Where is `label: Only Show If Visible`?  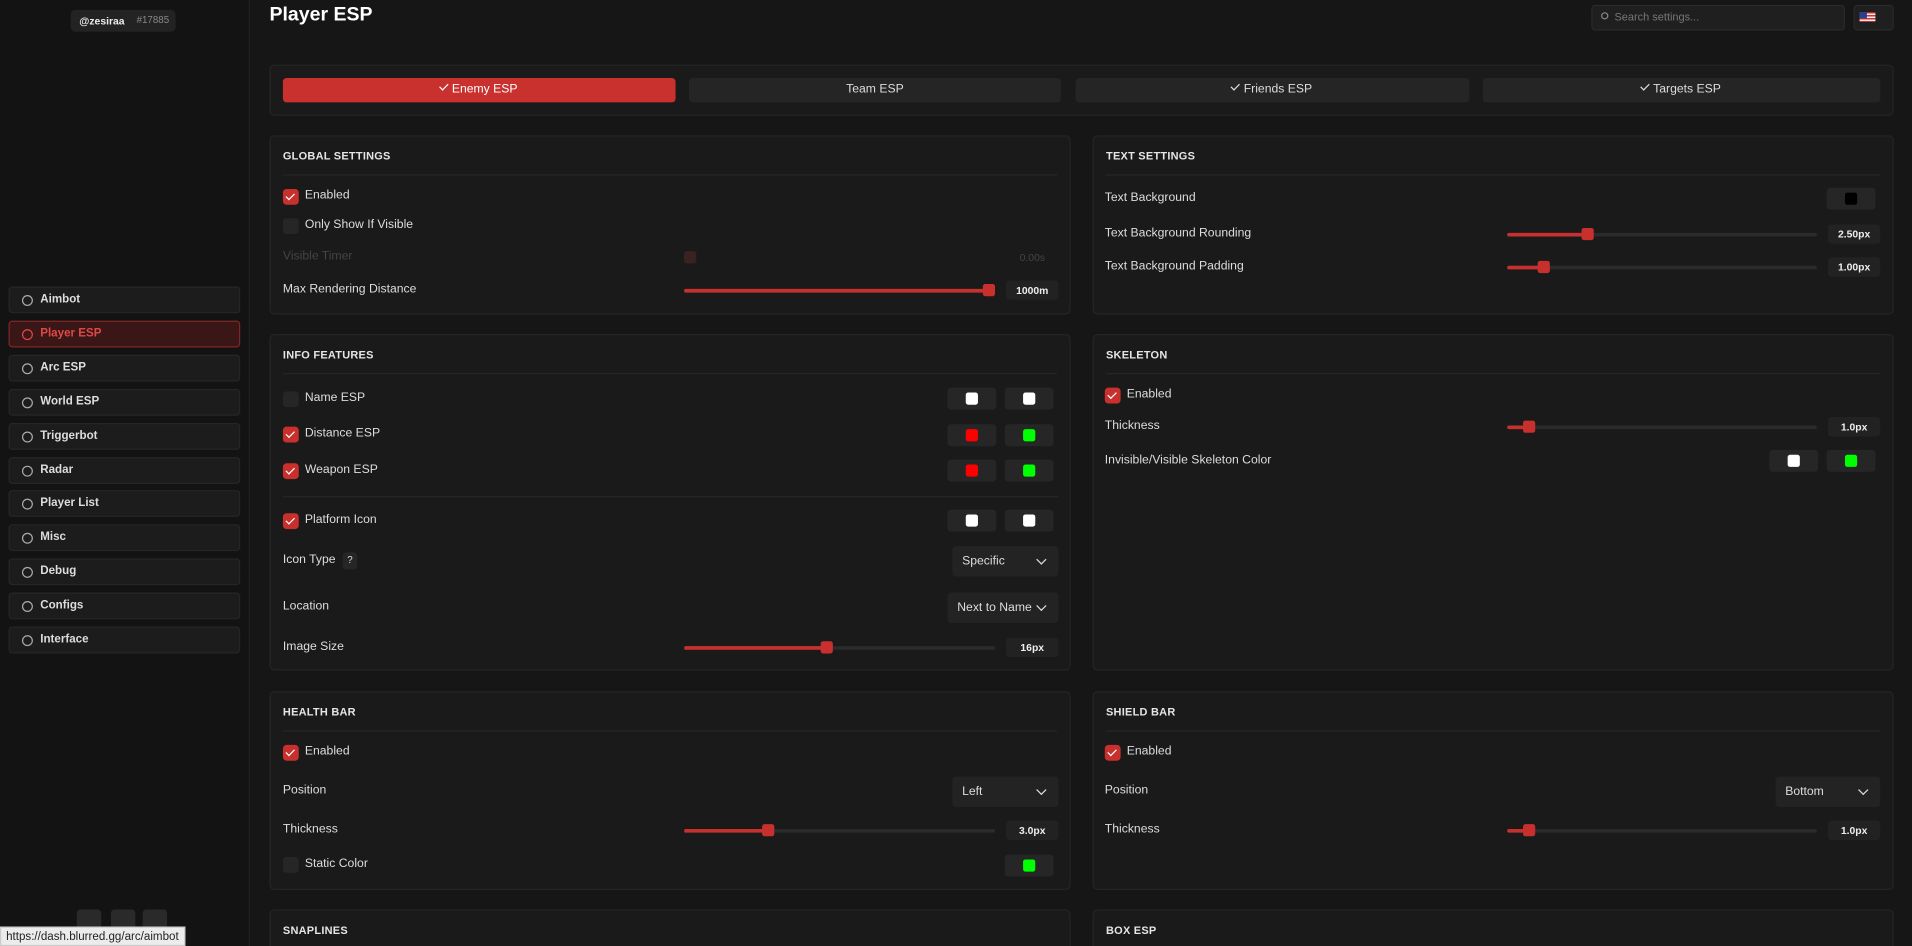
label: Only Show If Visible is located at coordinates (359, 225).